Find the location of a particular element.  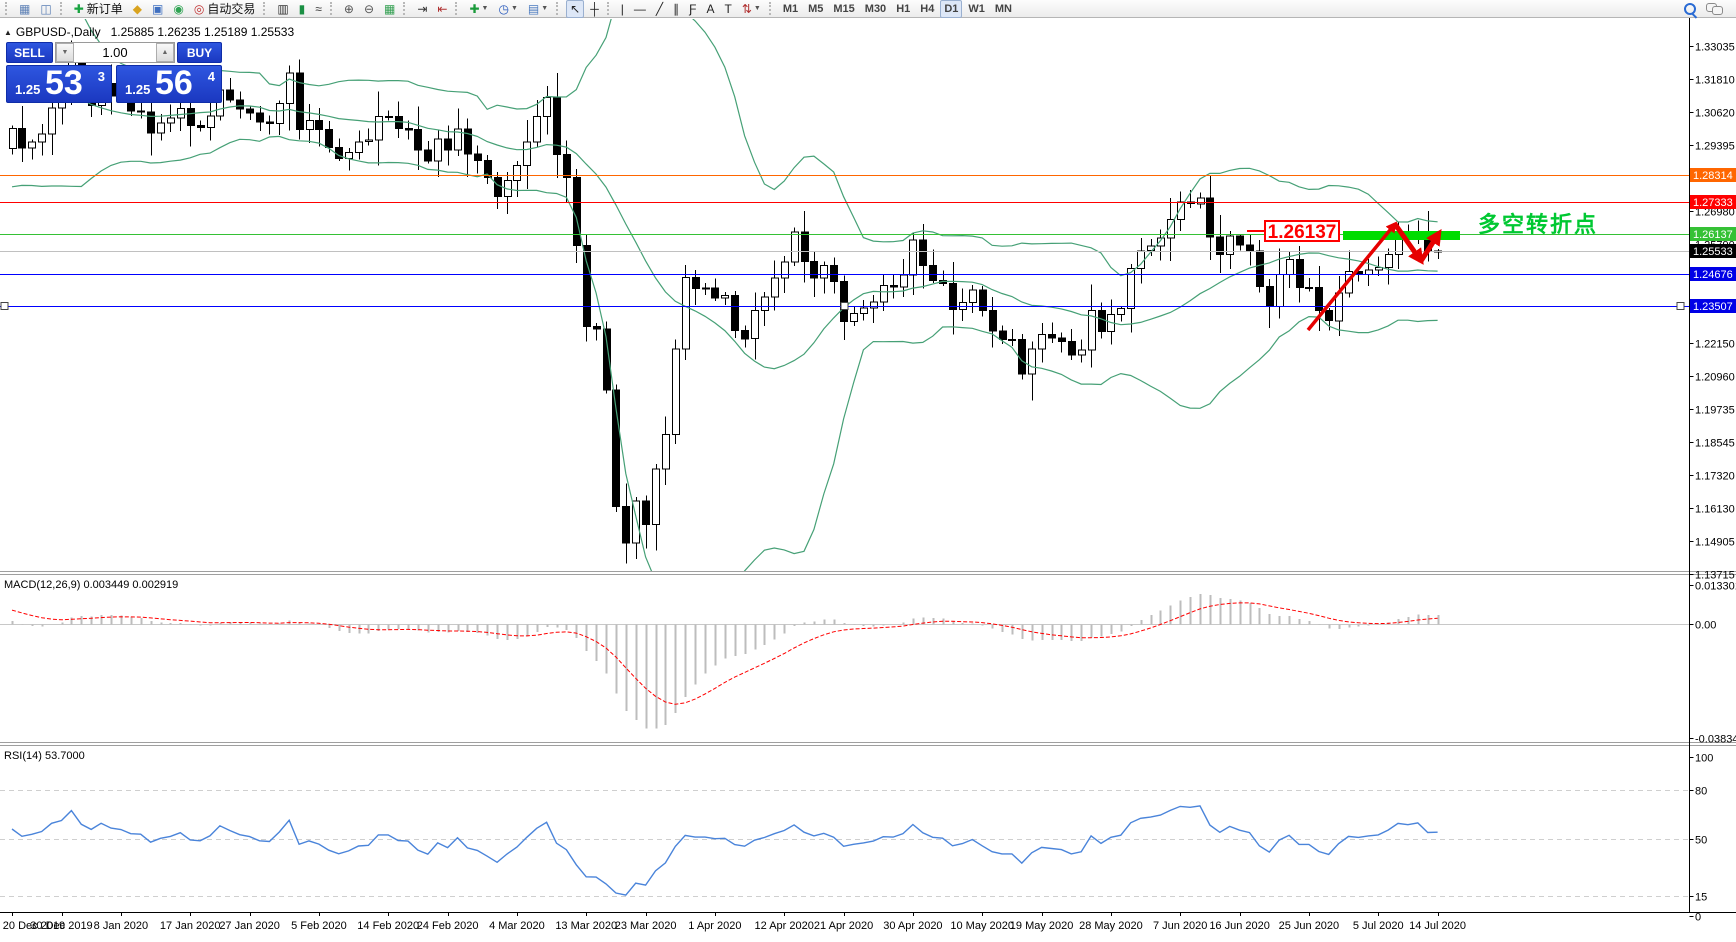

timeframe-d1-button: D1 is located at coordinates (951, 9).